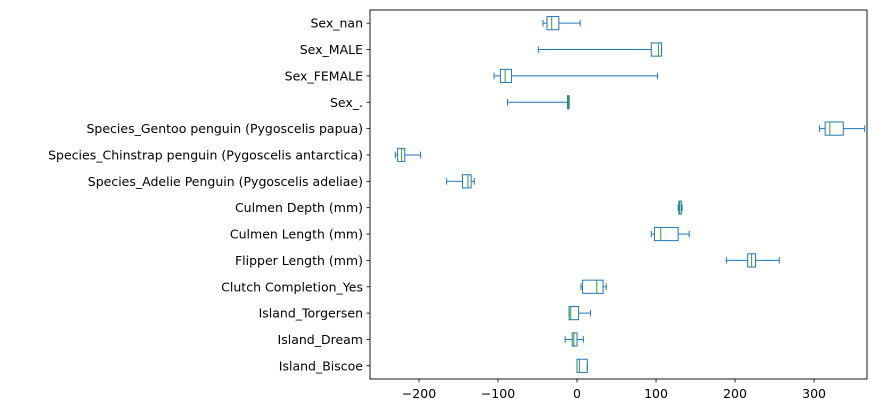 This screenshot has height=417, width=875. Describe the element at coordinates (324, 75) in the screenshot. I see `y-tick-label: Sex_FEMALE` at that location.